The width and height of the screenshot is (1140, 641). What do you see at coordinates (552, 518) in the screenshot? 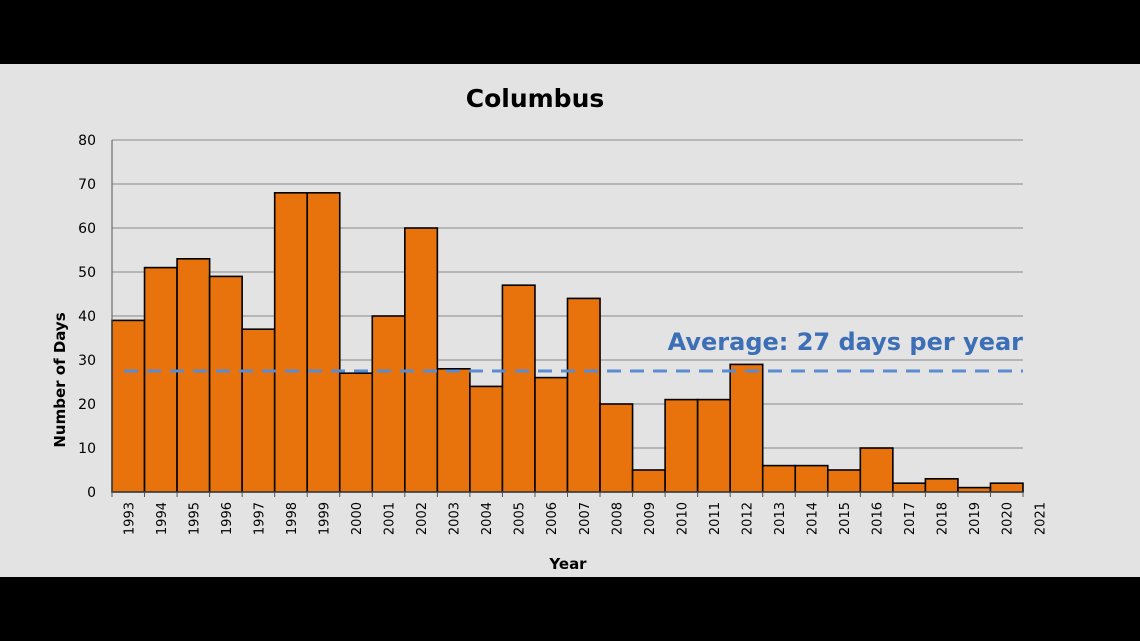
I see `x-tick-label: 2006` at bounding box center [552, 518].